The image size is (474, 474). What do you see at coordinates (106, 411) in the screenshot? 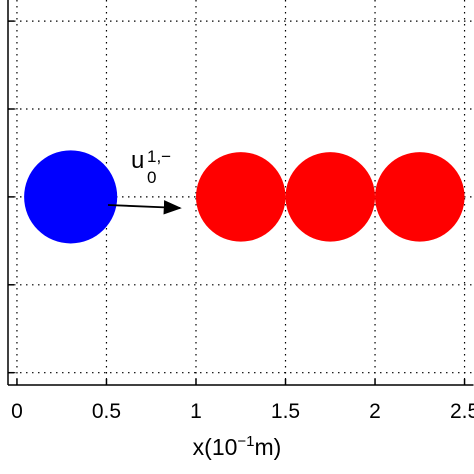
I see `x-tick-label: 0.5` at bounding box center [106, 411].